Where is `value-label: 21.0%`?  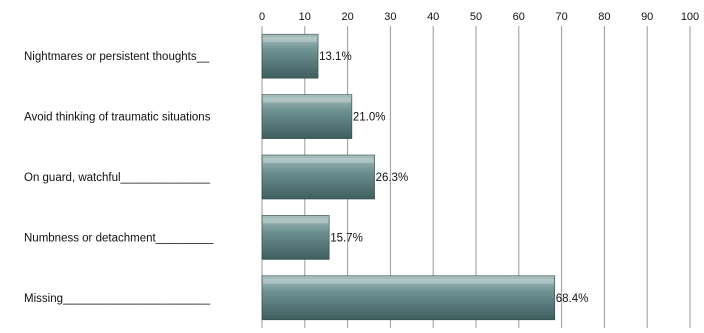
value-label: 21.0% is located at coordinates (369, 118).